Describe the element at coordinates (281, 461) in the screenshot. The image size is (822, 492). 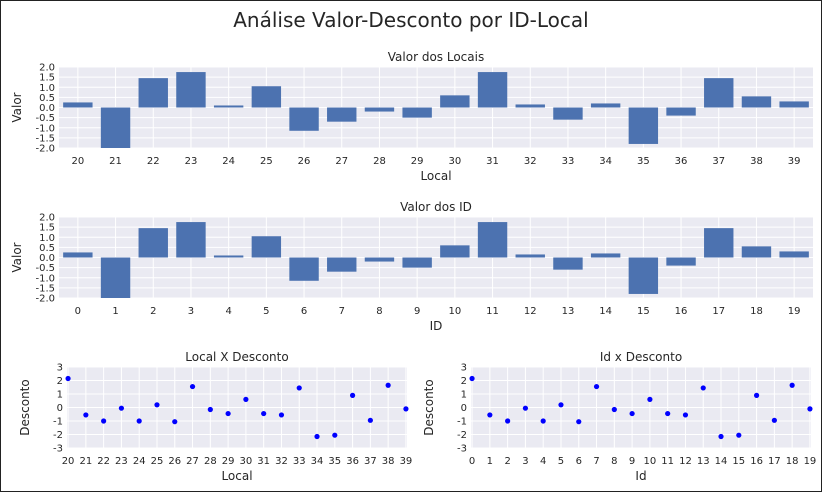
I see `x-tick-label: 32` at that location.